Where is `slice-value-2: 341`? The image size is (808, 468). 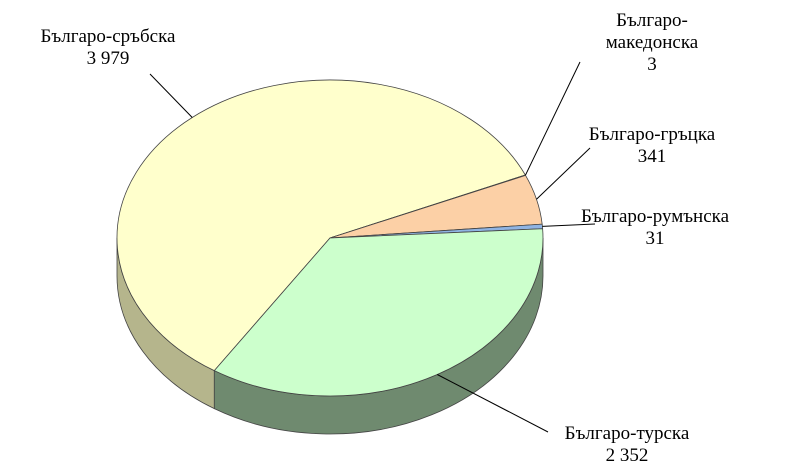 slice-value-2: 341 is located at coordinates (652, 156).